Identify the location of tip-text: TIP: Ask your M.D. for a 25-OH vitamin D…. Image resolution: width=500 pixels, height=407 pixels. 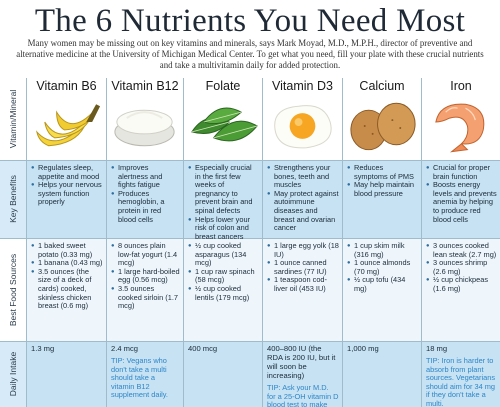
(303, 395).